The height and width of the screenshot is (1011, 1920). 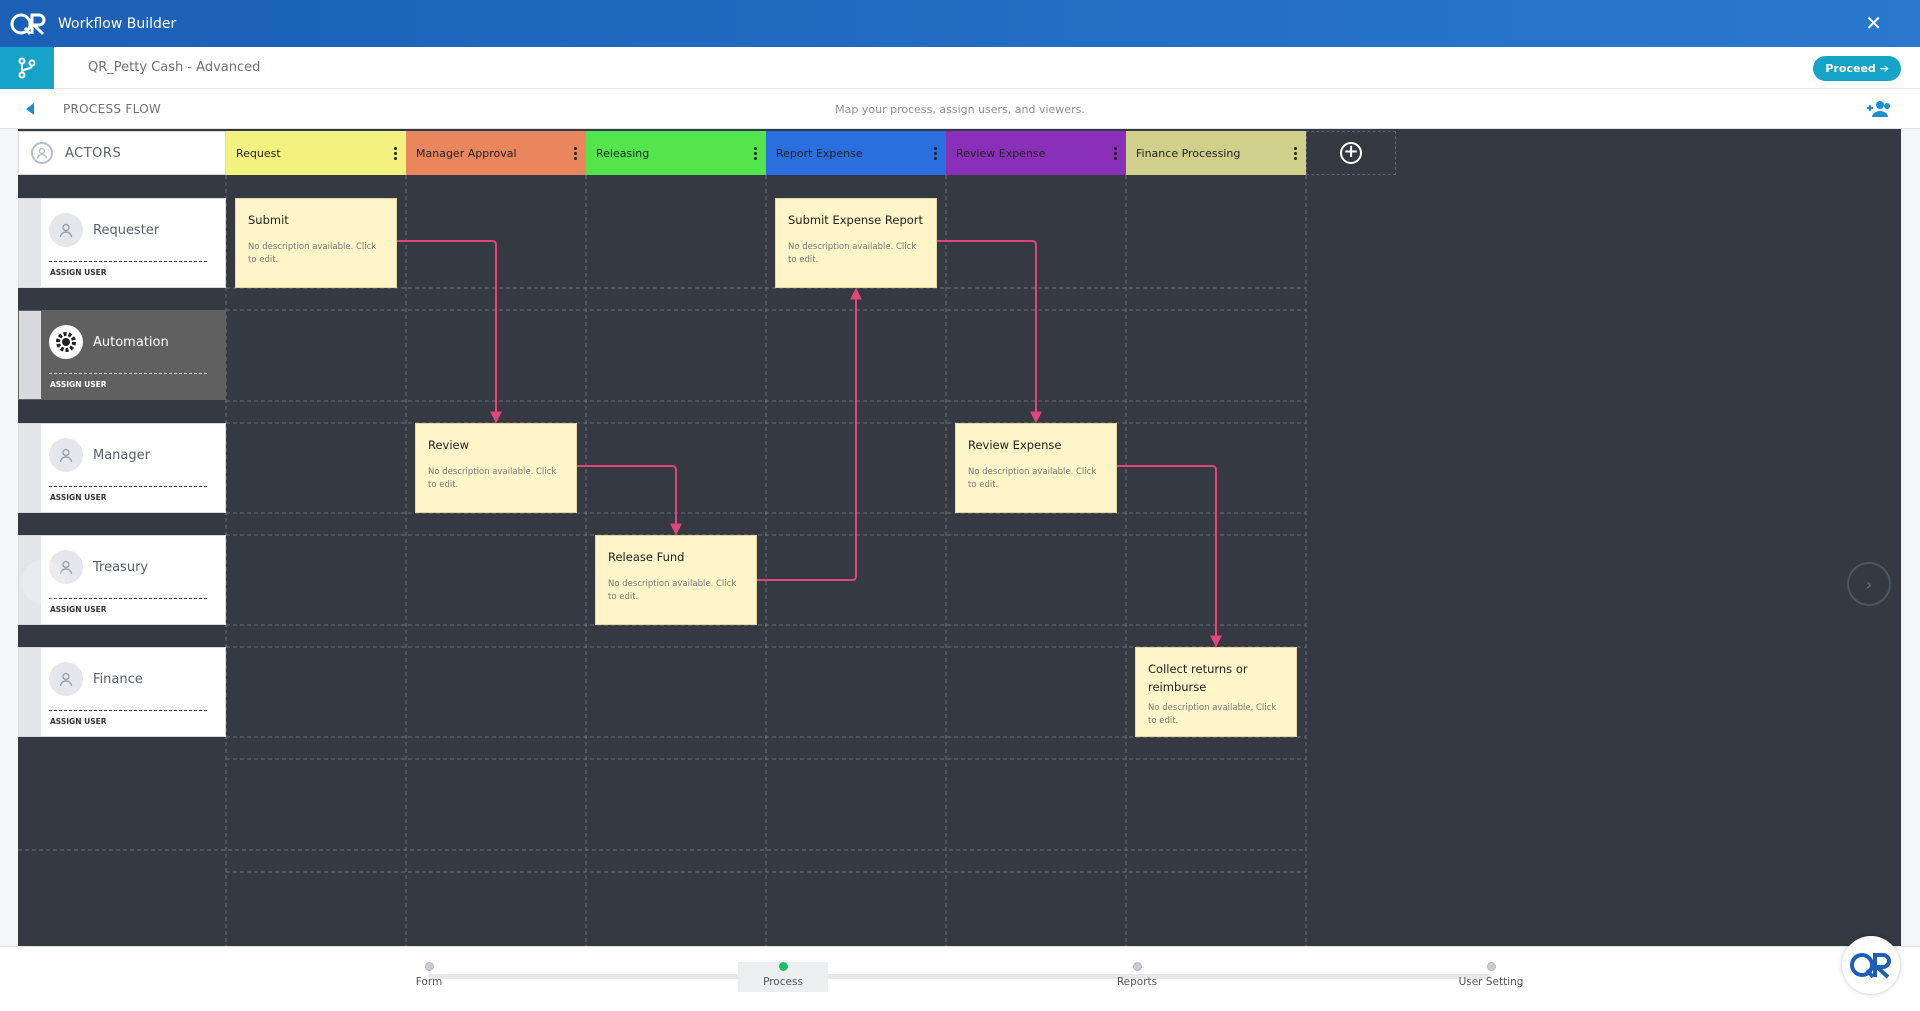 What do you see at coordinates (856, 220) in the screenshot?
I see `task-title: Submit Expense Report` at bounding box center [856, 220].